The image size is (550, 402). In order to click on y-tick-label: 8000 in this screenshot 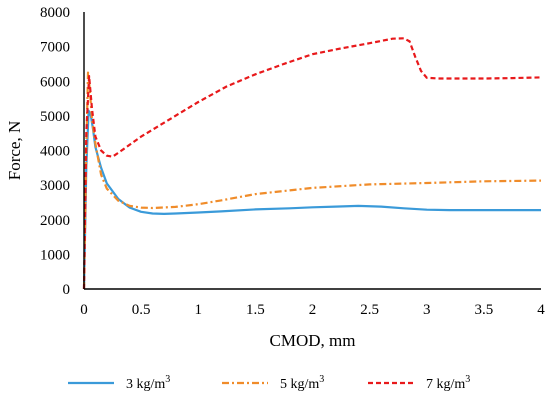, I will do `click(55, 13)`.